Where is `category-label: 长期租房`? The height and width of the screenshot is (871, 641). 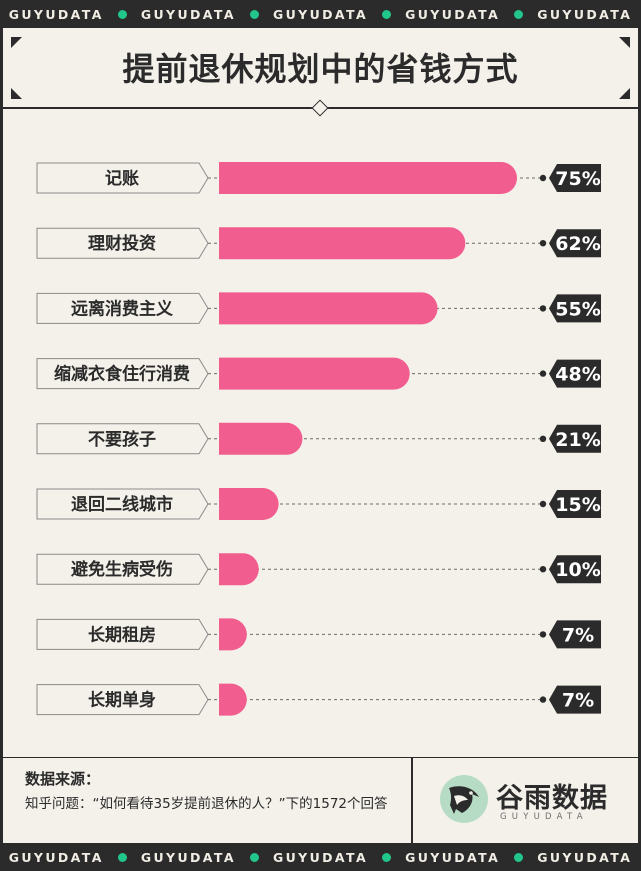
category-label: 长期租房 is located at coordinates (122, 634).